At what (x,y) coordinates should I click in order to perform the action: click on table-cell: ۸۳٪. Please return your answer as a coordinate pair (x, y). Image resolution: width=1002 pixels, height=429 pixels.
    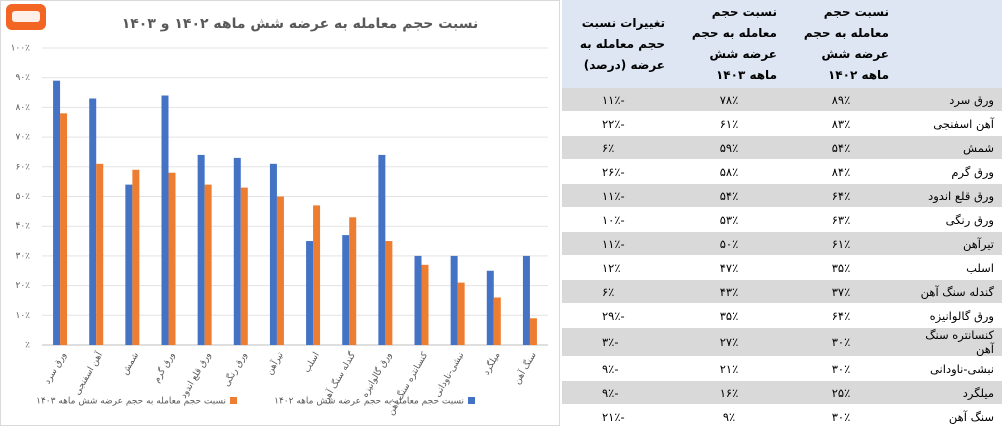
    Looking at the image, I should click on (841, 123).